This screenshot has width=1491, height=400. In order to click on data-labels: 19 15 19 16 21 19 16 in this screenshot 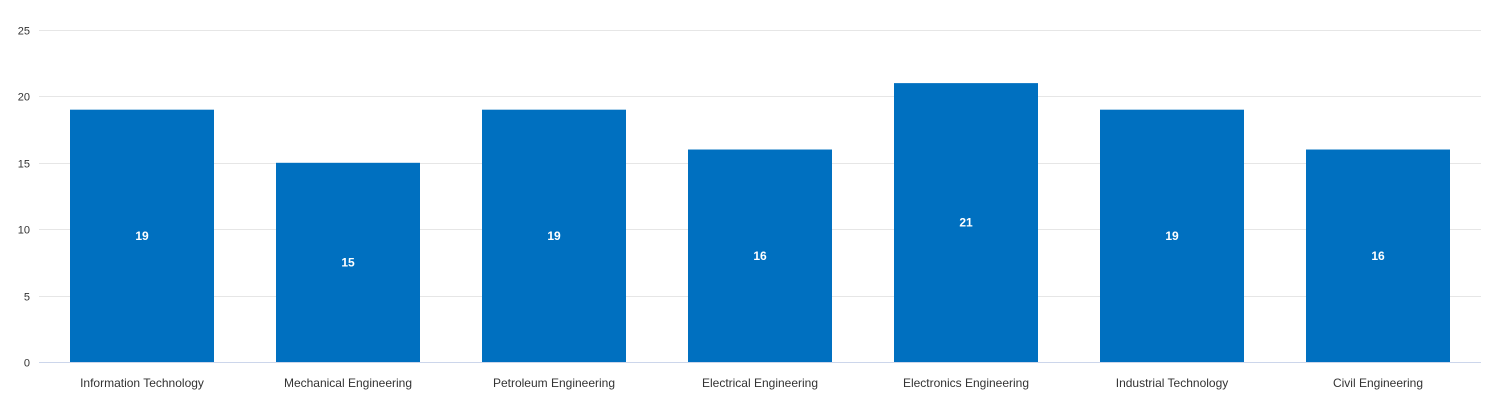, I will do `click(760, 243)`.